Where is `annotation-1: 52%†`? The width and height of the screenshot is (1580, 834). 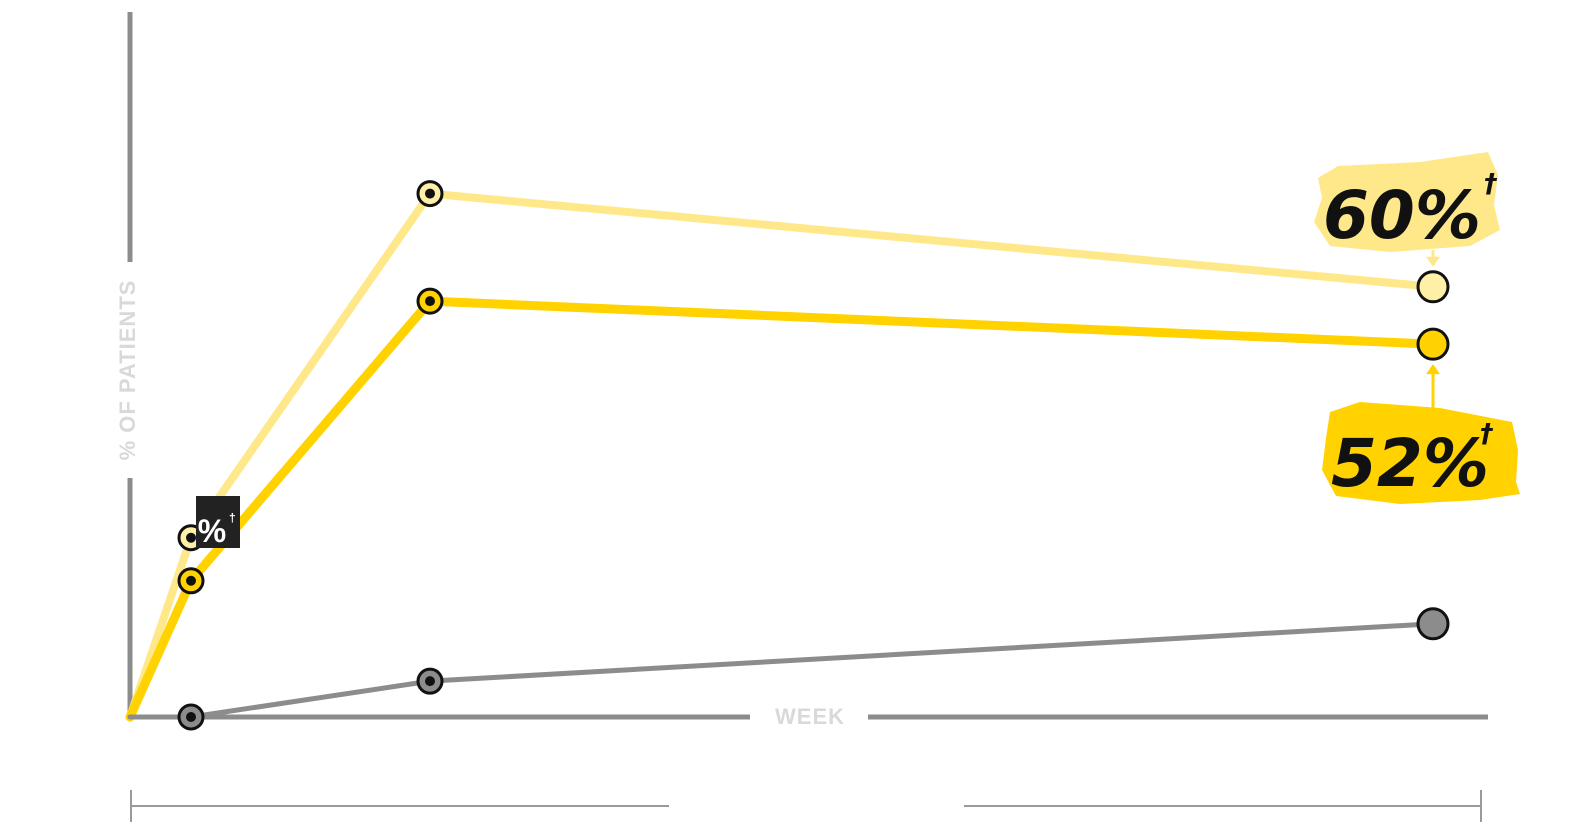 annotation-1: 52%† is located at coordinates (1421, 434).